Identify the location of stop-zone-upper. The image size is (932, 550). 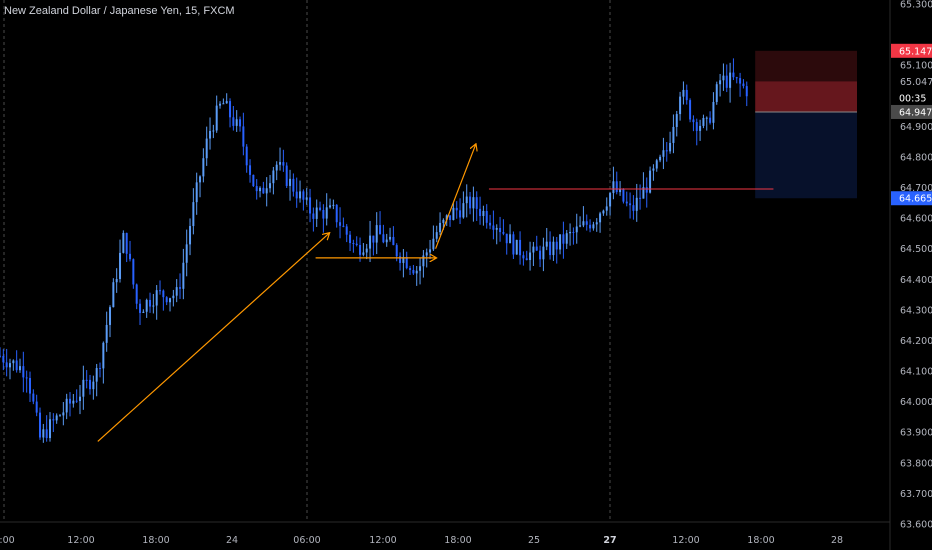
(806, 66).